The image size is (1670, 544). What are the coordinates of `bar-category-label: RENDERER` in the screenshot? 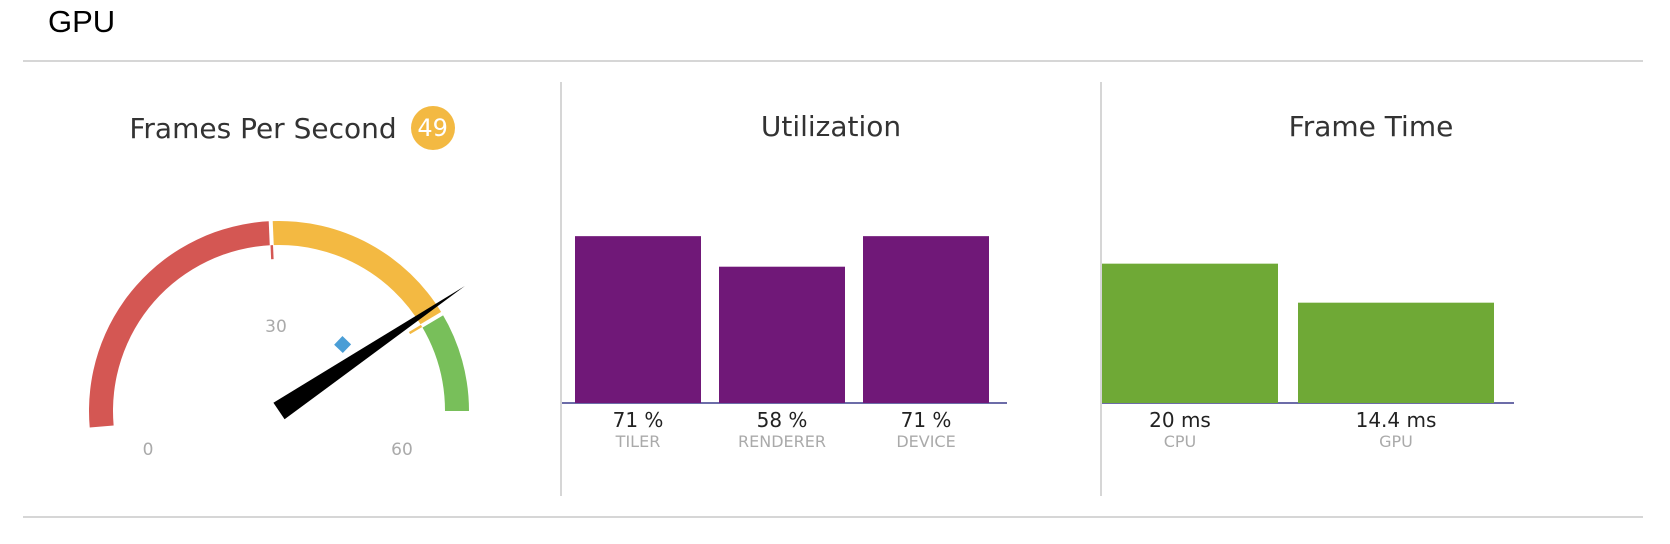 It's located at (782, 441).